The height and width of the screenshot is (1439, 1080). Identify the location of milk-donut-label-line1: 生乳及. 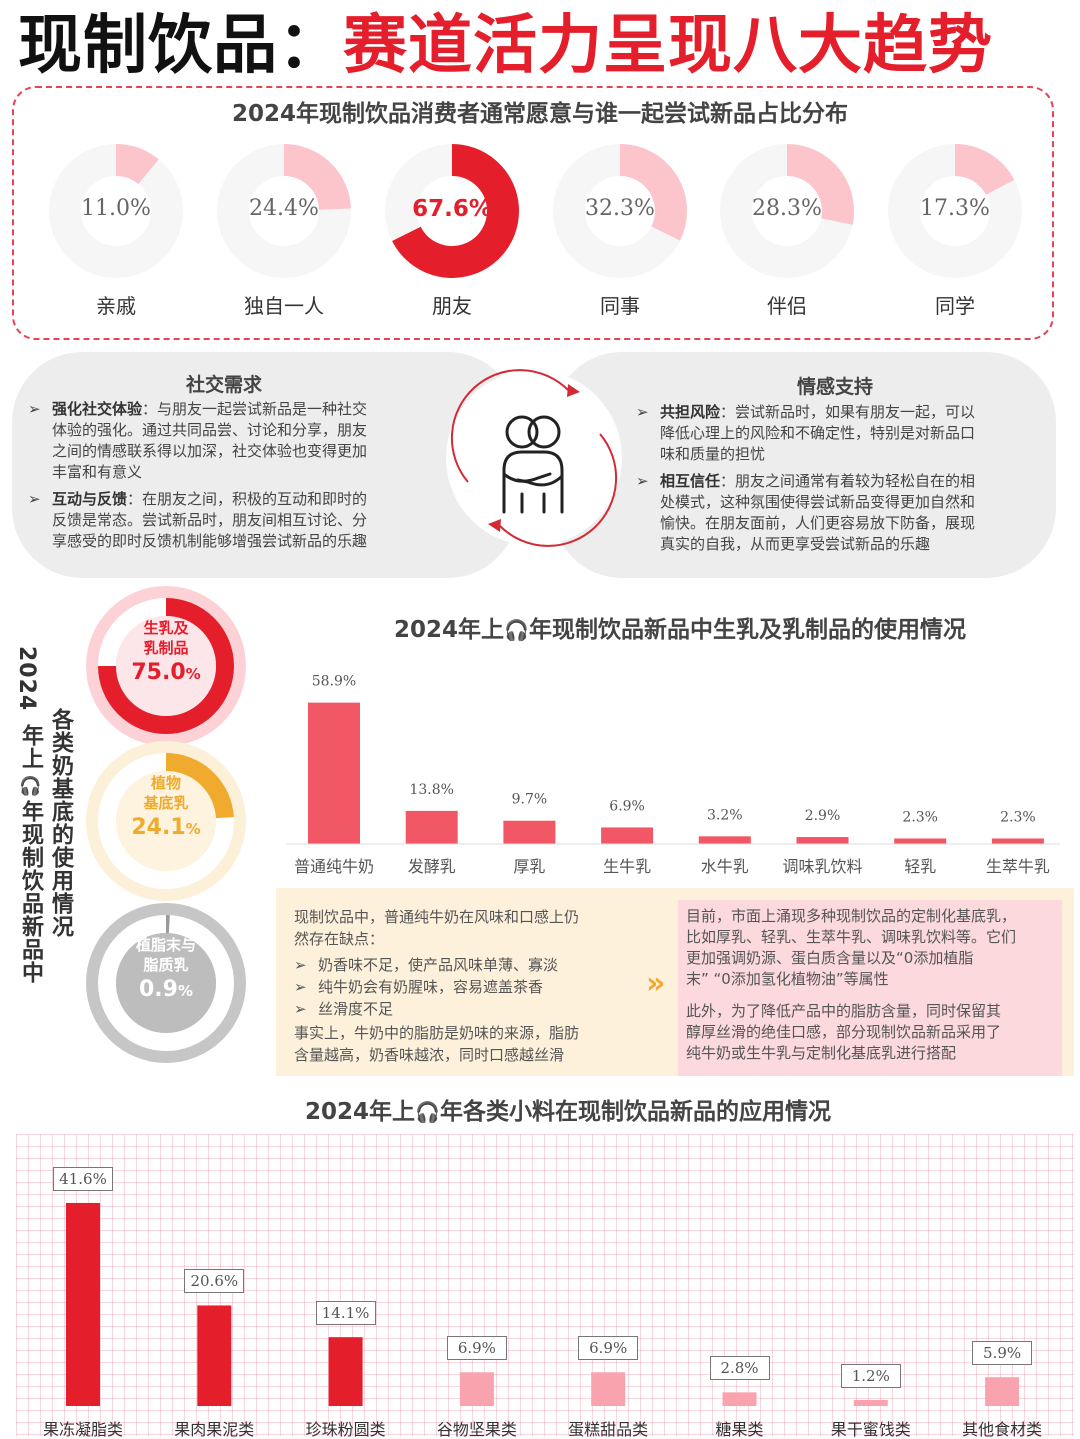
(166, 628).